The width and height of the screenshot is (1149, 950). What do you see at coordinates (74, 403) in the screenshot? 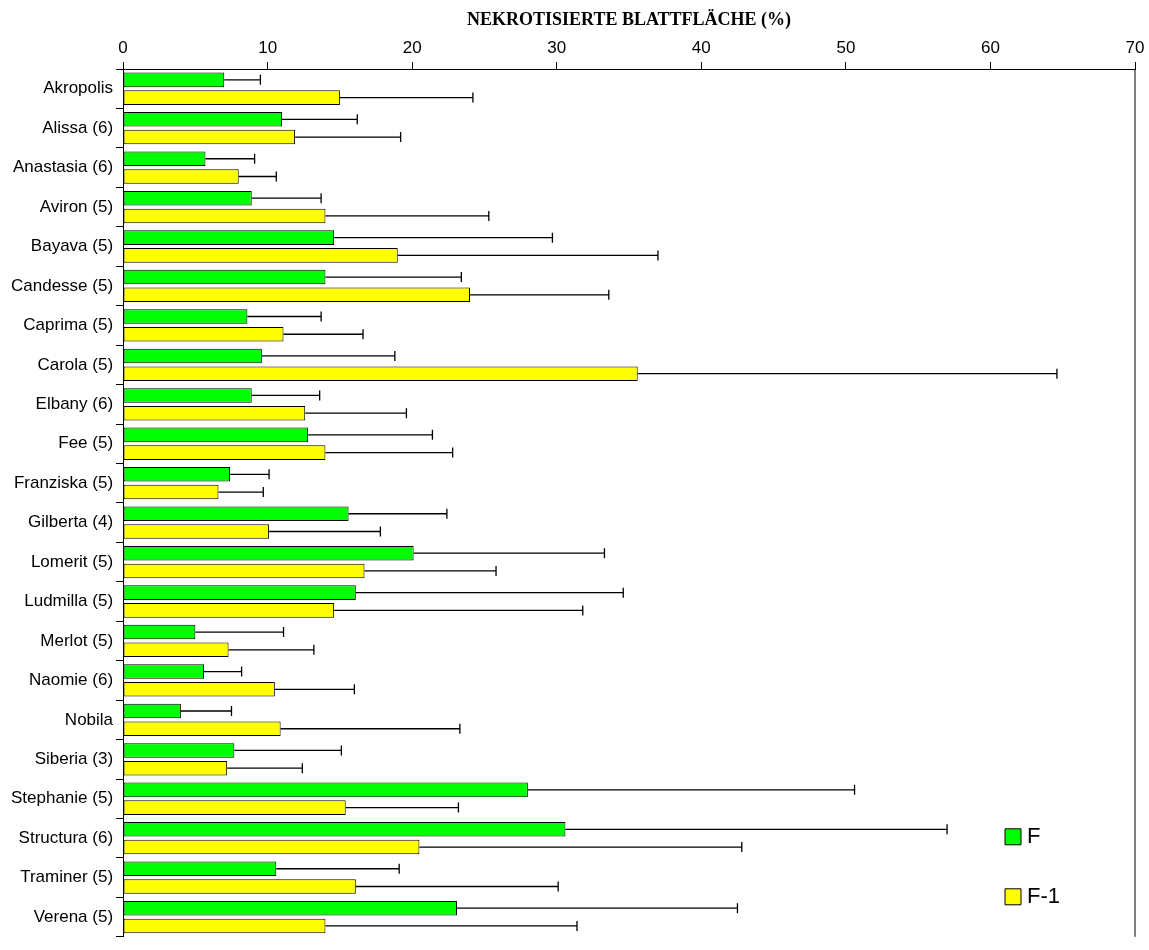
I see `y-tick-label: Elbany (6)` at bounding box center [74, 403].